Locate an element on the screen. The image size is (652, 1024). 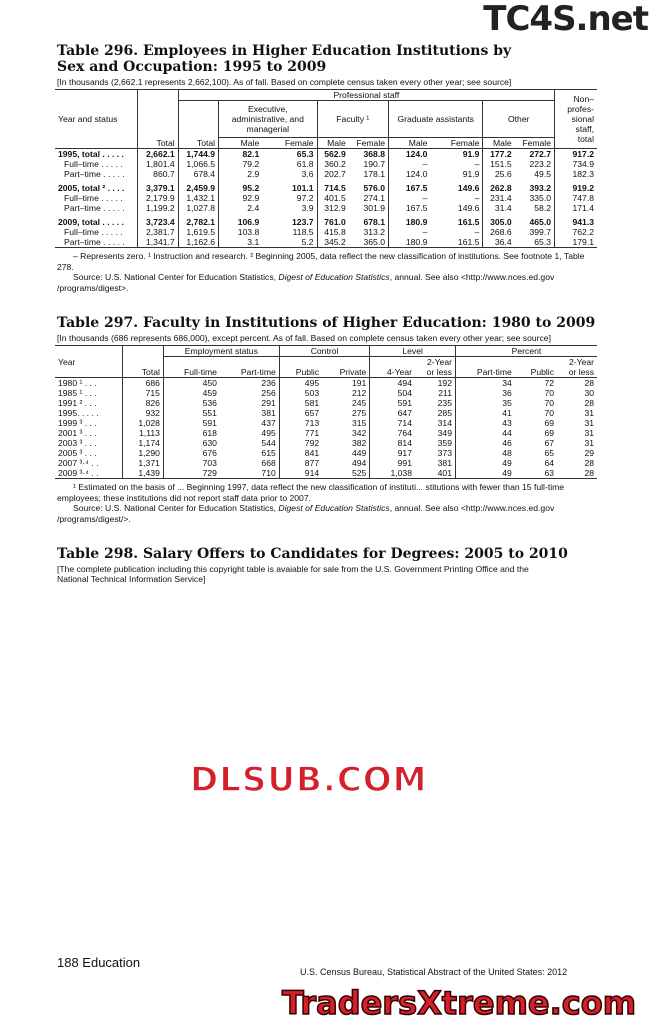
cell: 92.9 is located at coordinates (240, 198).